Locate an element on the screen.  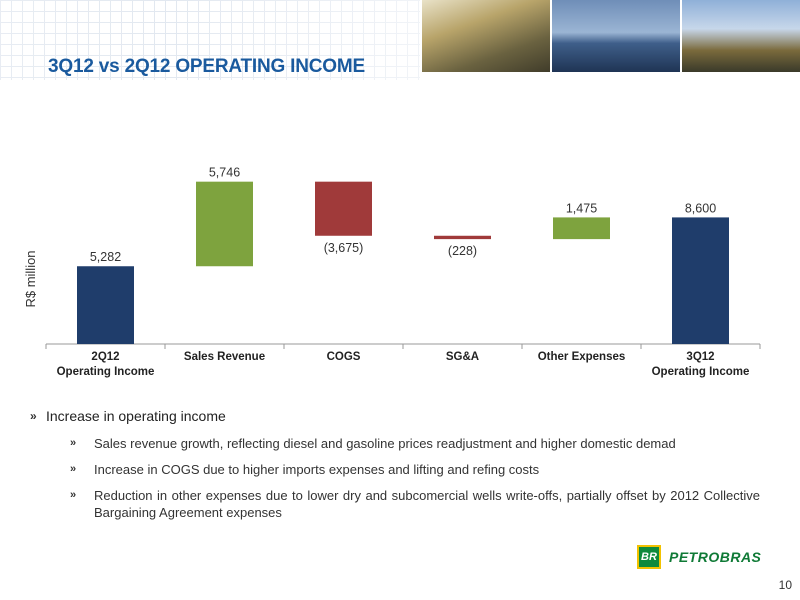
header-grid-fade is located at coordinates (210, 40).